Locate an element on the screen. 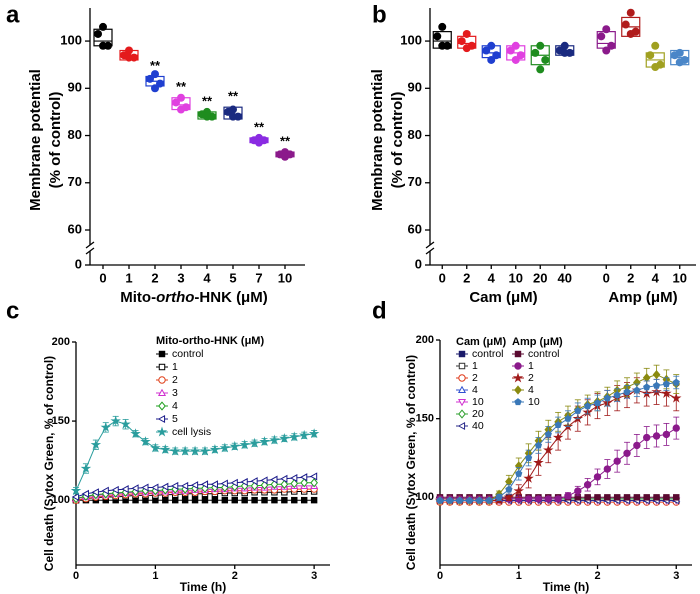 The image size is (700, 594). x-axis-label: Time (h) is located at coordinates (566, 587).